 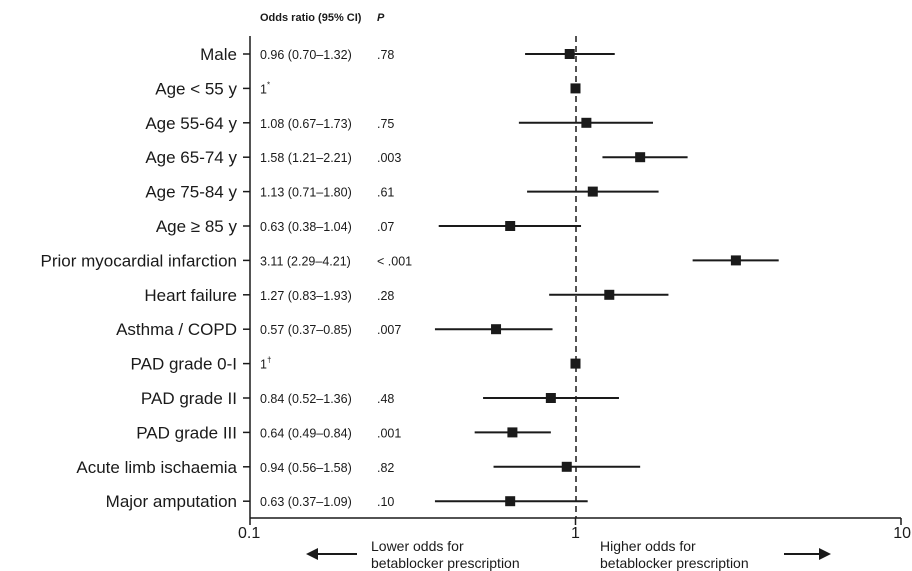 I want to click on header-odds-ratio: Odds ratio (95% CI), so click(x=311, y=18).